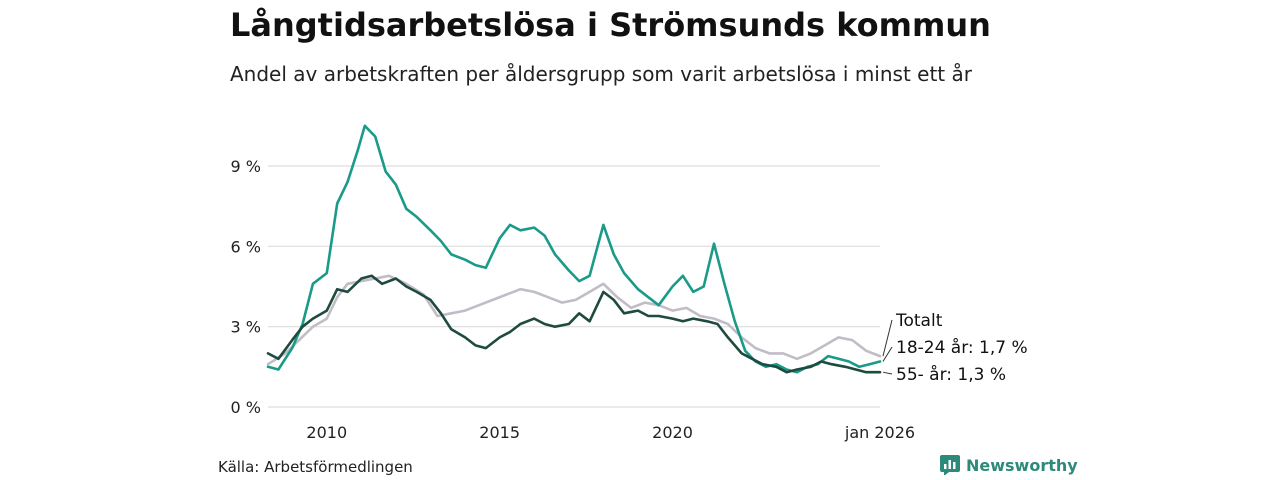 This screenshot has height=480, width=1280. Describe the element at coordinates (499, 432) in the screenshot. I see `x-tick-label: 2015` at that location.